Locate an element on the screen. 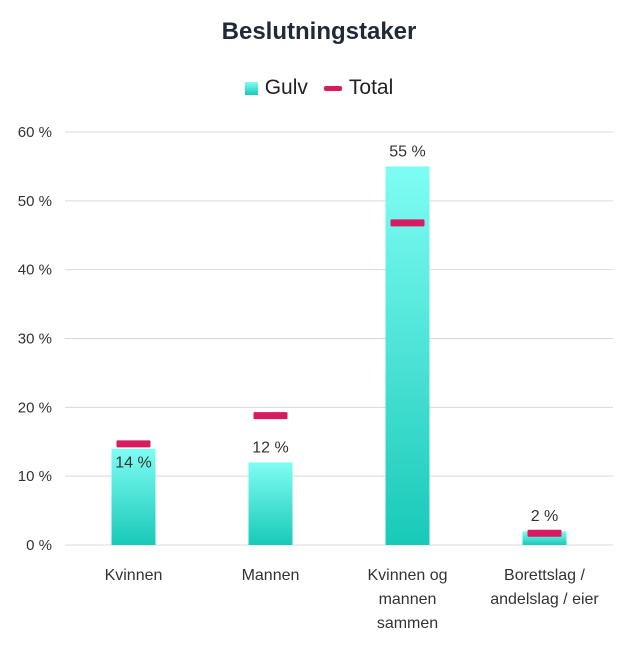 The width and height of the screenshot is (638, 649). legend-swatch-total is located at coordinates (332, 88).